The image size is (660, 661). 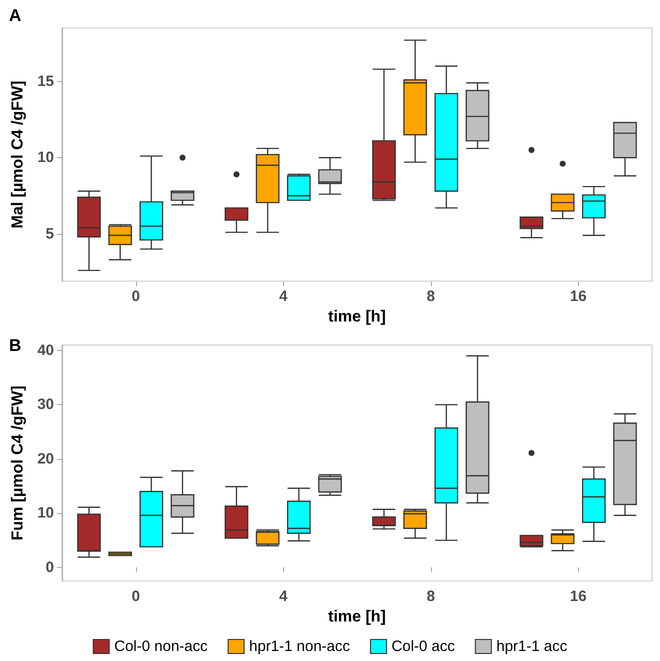 What do you see at coordinates (15, 15) in the screenshot?
I see `chart-title: A` at bounding box center [15, 15].